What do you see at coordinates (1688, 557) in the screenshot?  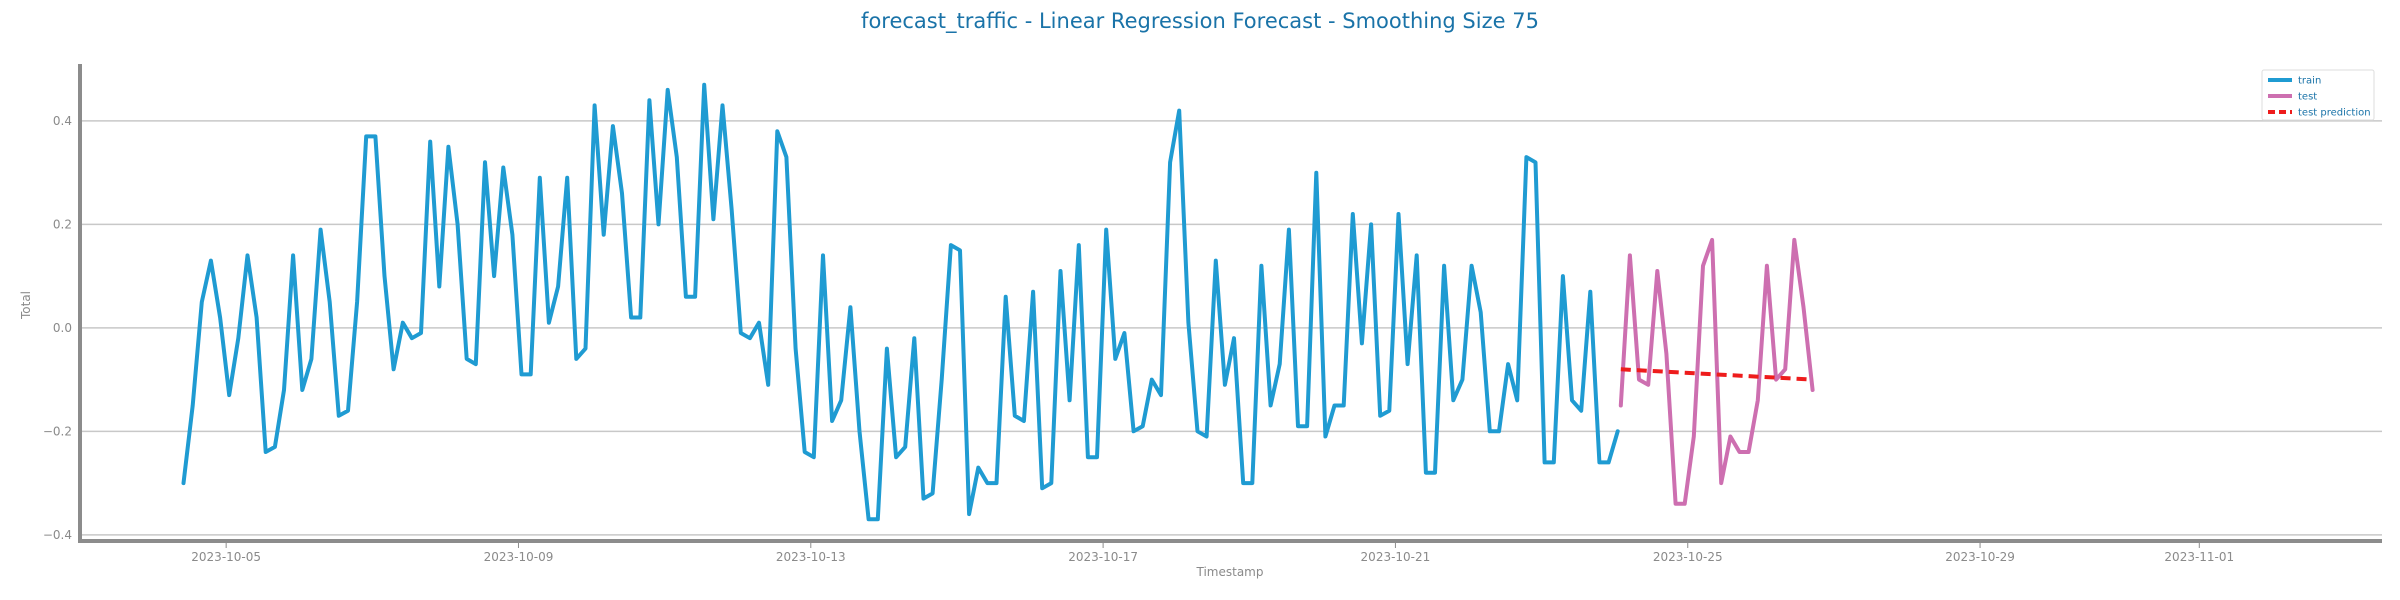 I see `x-tick-label: 2023-10-25` at bounding box center [1688, 557].